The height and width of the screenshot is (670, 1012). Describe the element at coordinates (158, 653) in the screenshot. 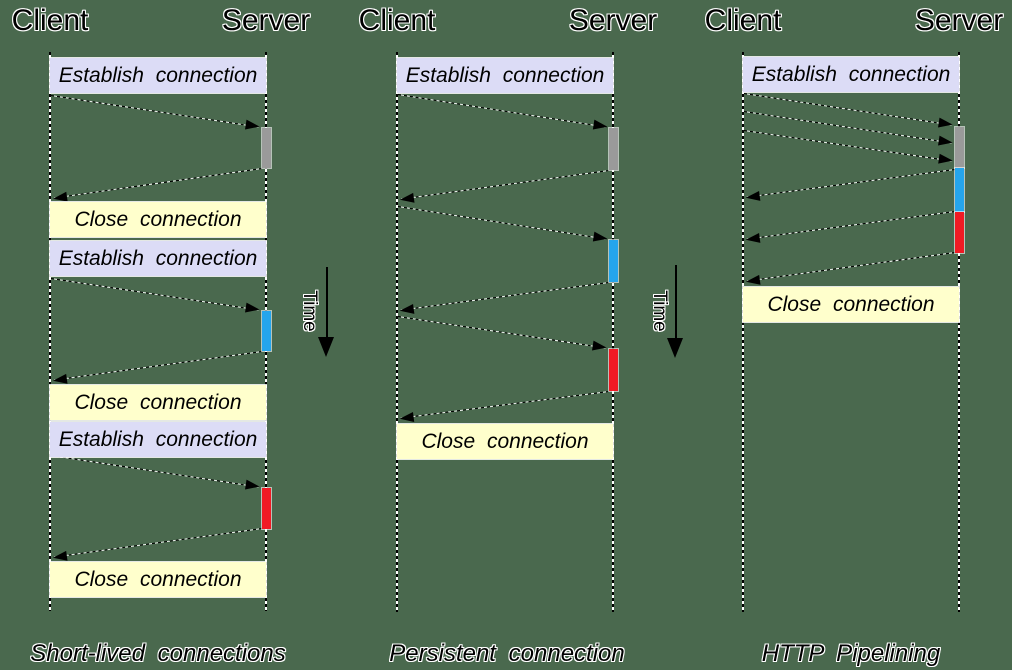

I see `caption-short-lived-connections: Short-lived connections` at that location.